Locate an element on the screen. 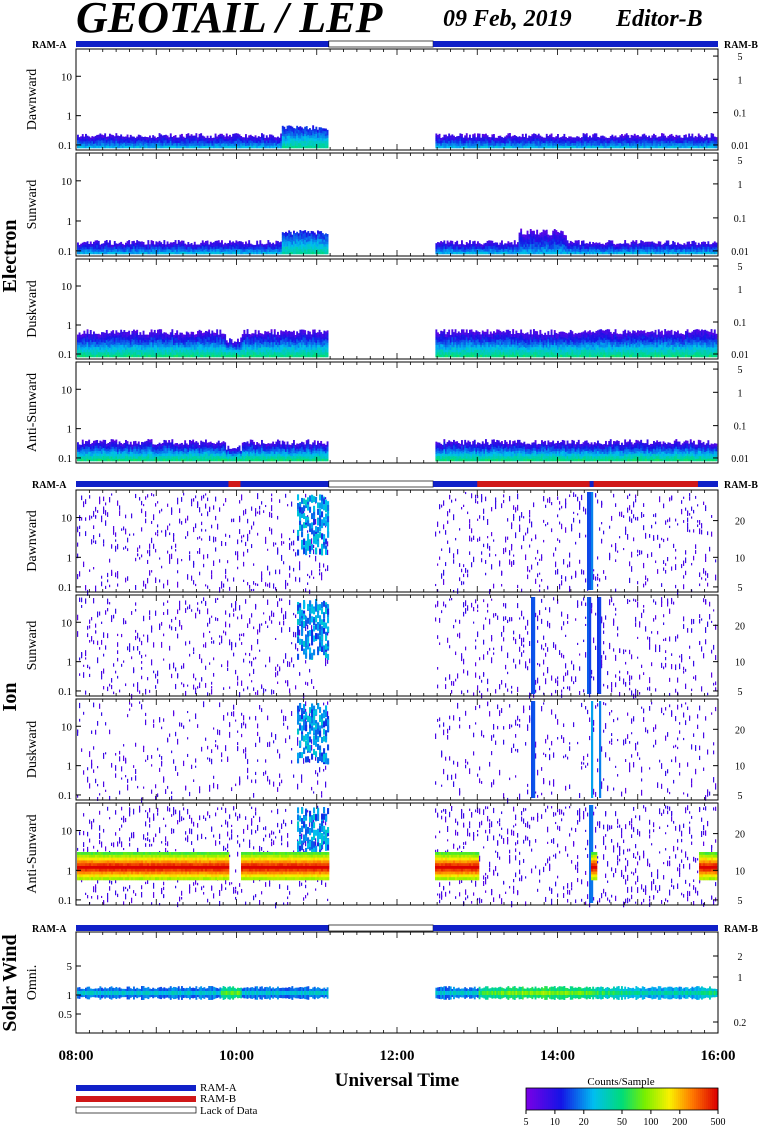 The width and height of the screenshot is (762, 1128). legend-swatch-ram-a is located at coordinates (136, 1088).